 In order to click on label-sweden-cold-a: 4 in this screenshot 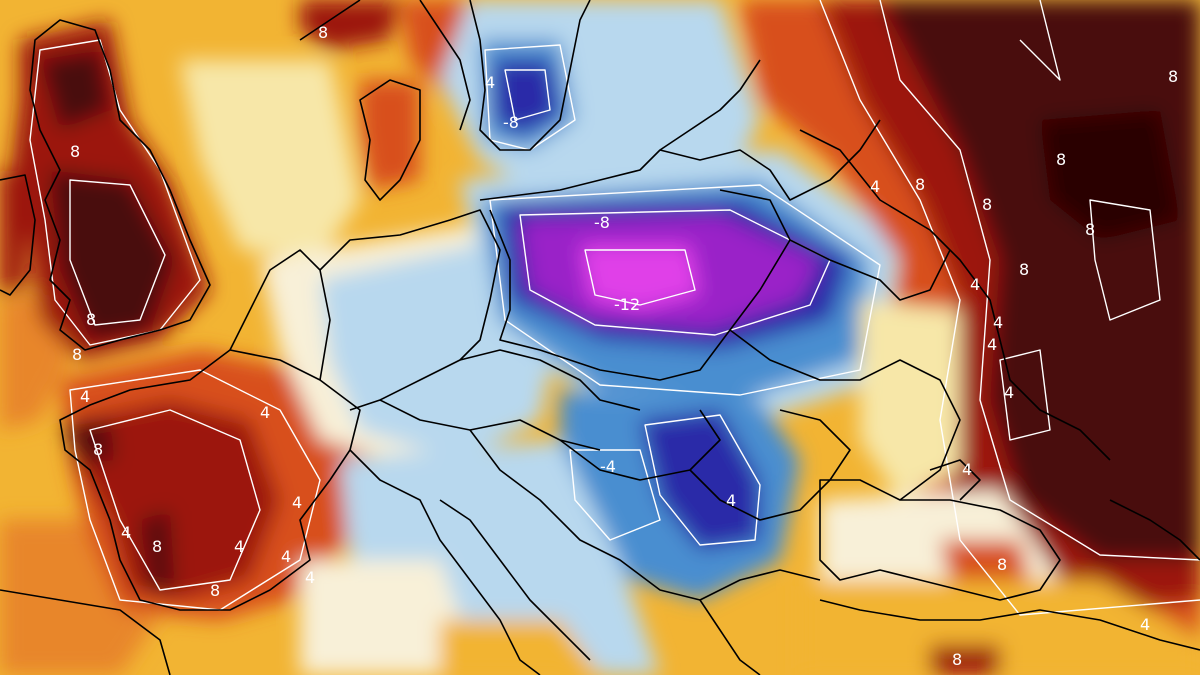, I will do `click(490, 82)`.